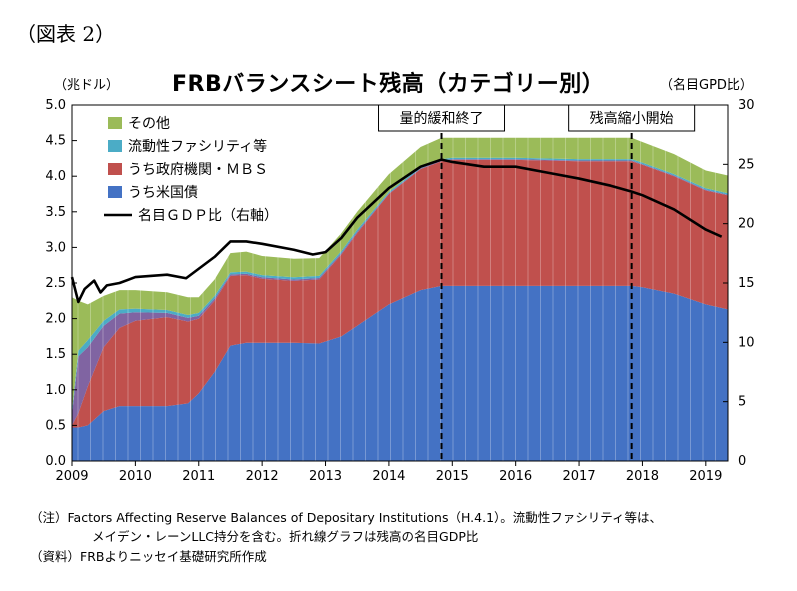  I want to click on y2-tick-label: 10, so click(746, 342).